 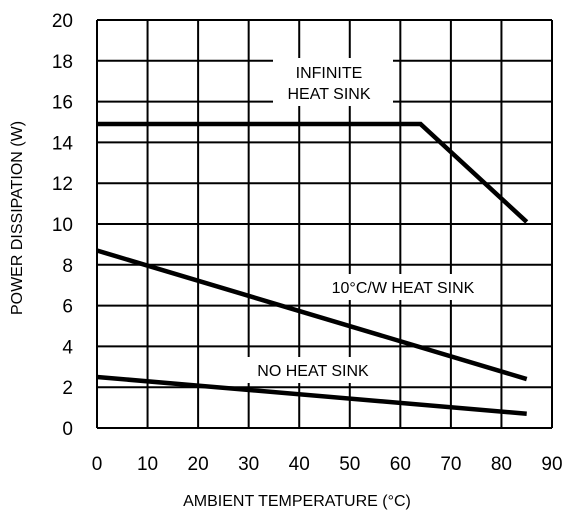 I want to click on y-tick-label: 2, so click(x=67, y=388).